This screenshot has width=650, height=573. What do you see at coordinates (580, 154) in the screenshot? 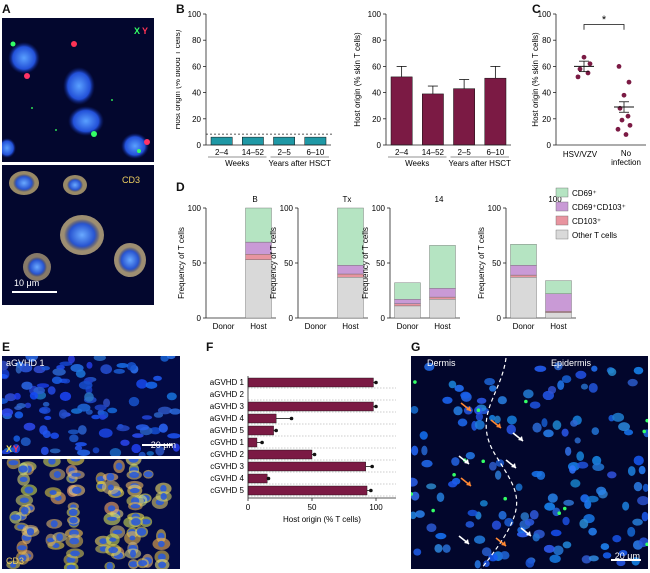
I see `panel-c-xtick-label: HSV/VZV` at bounding box center [580, 154].